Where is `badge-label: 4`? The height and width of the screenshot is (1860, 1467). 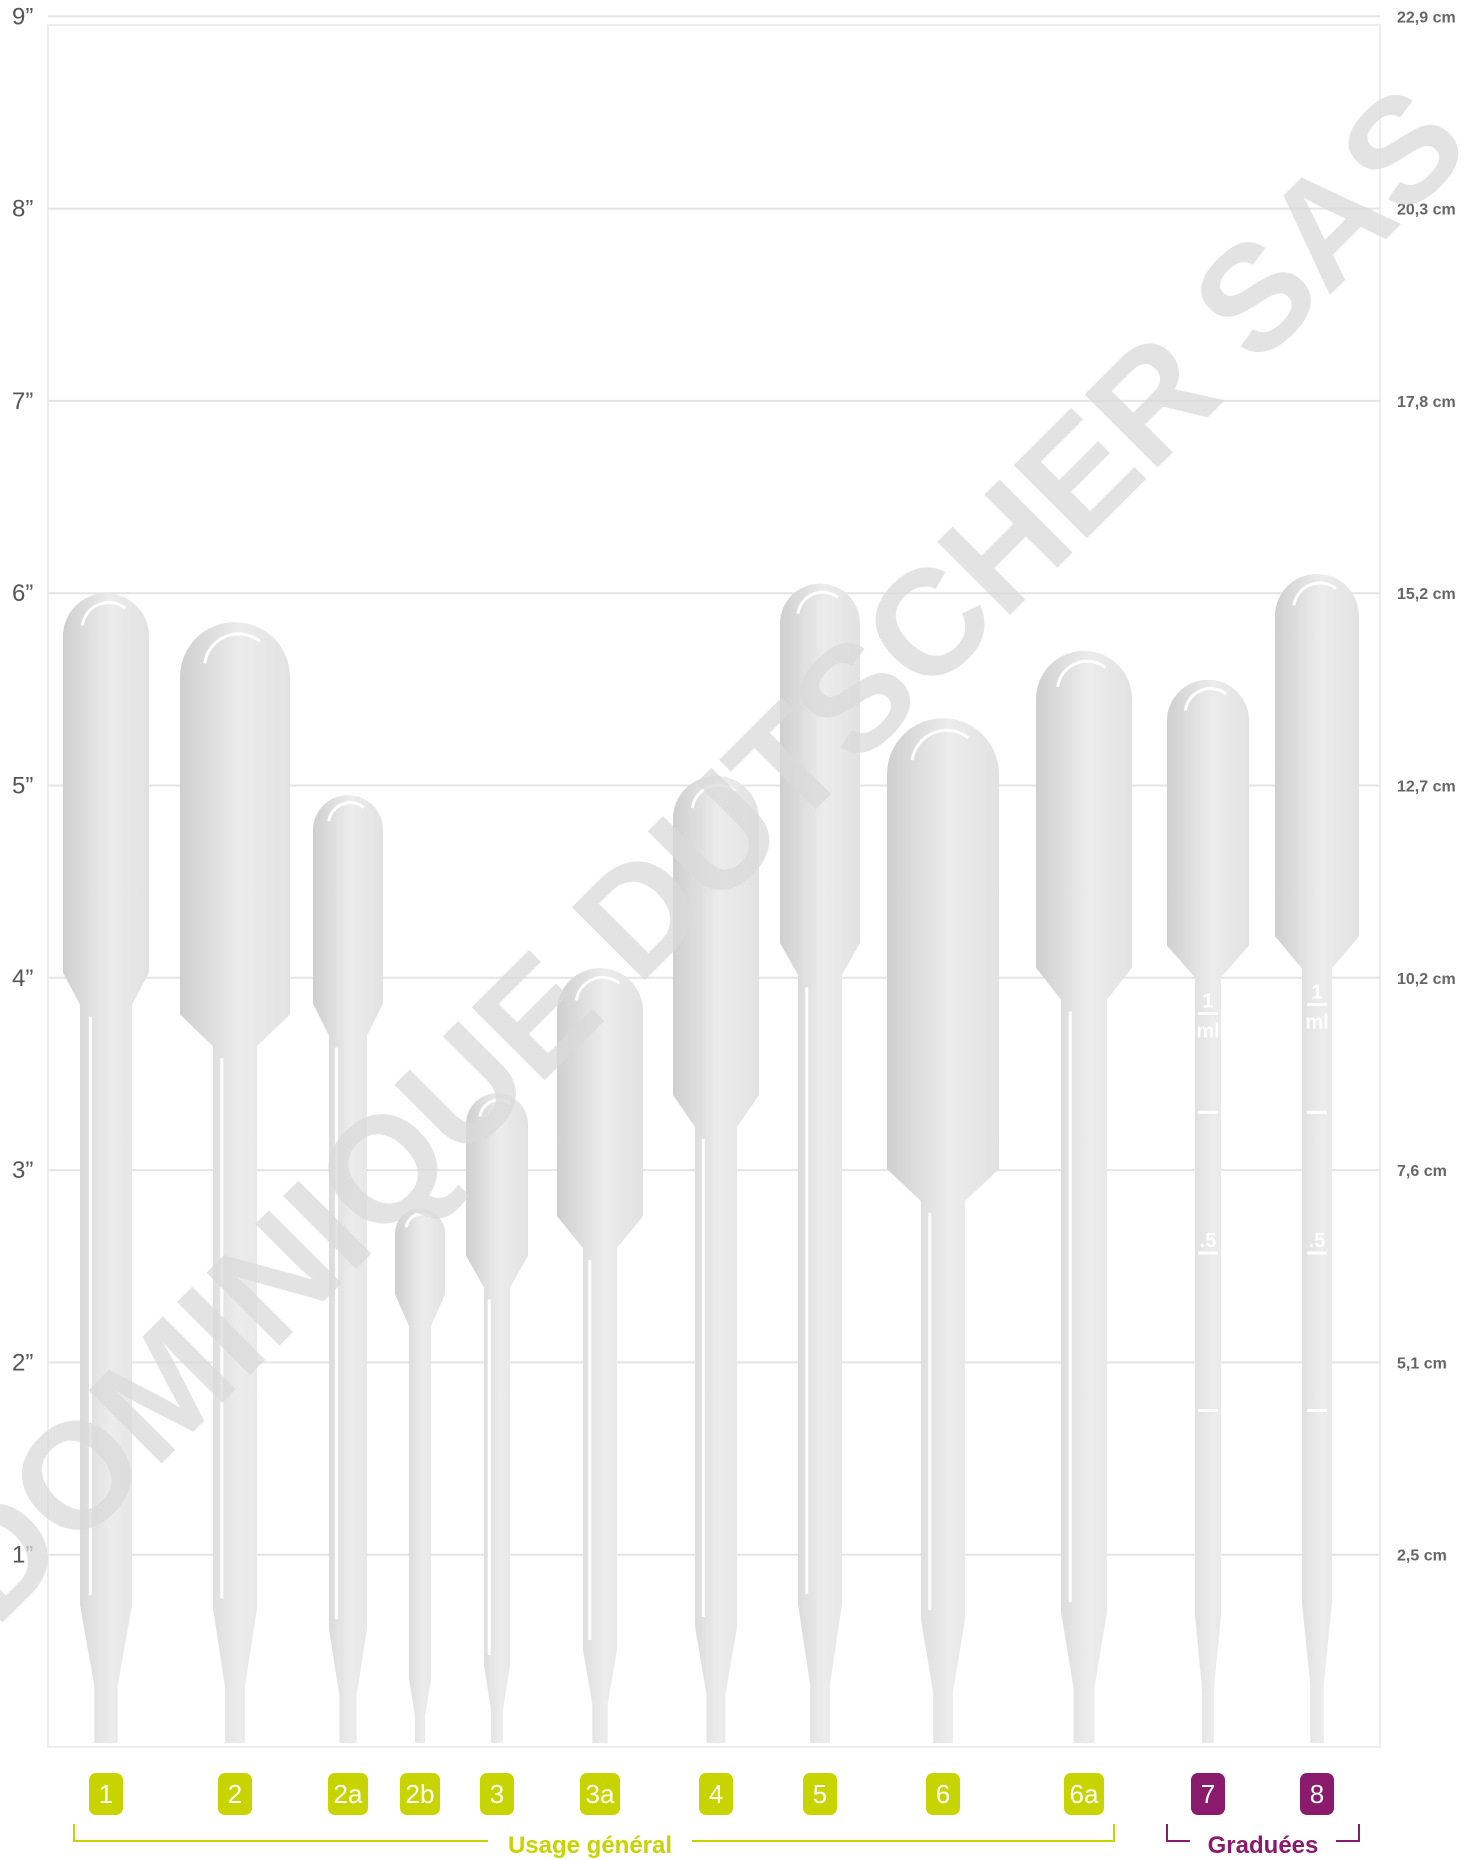 badge-label: 4 is located at coordinates (716, 1794).